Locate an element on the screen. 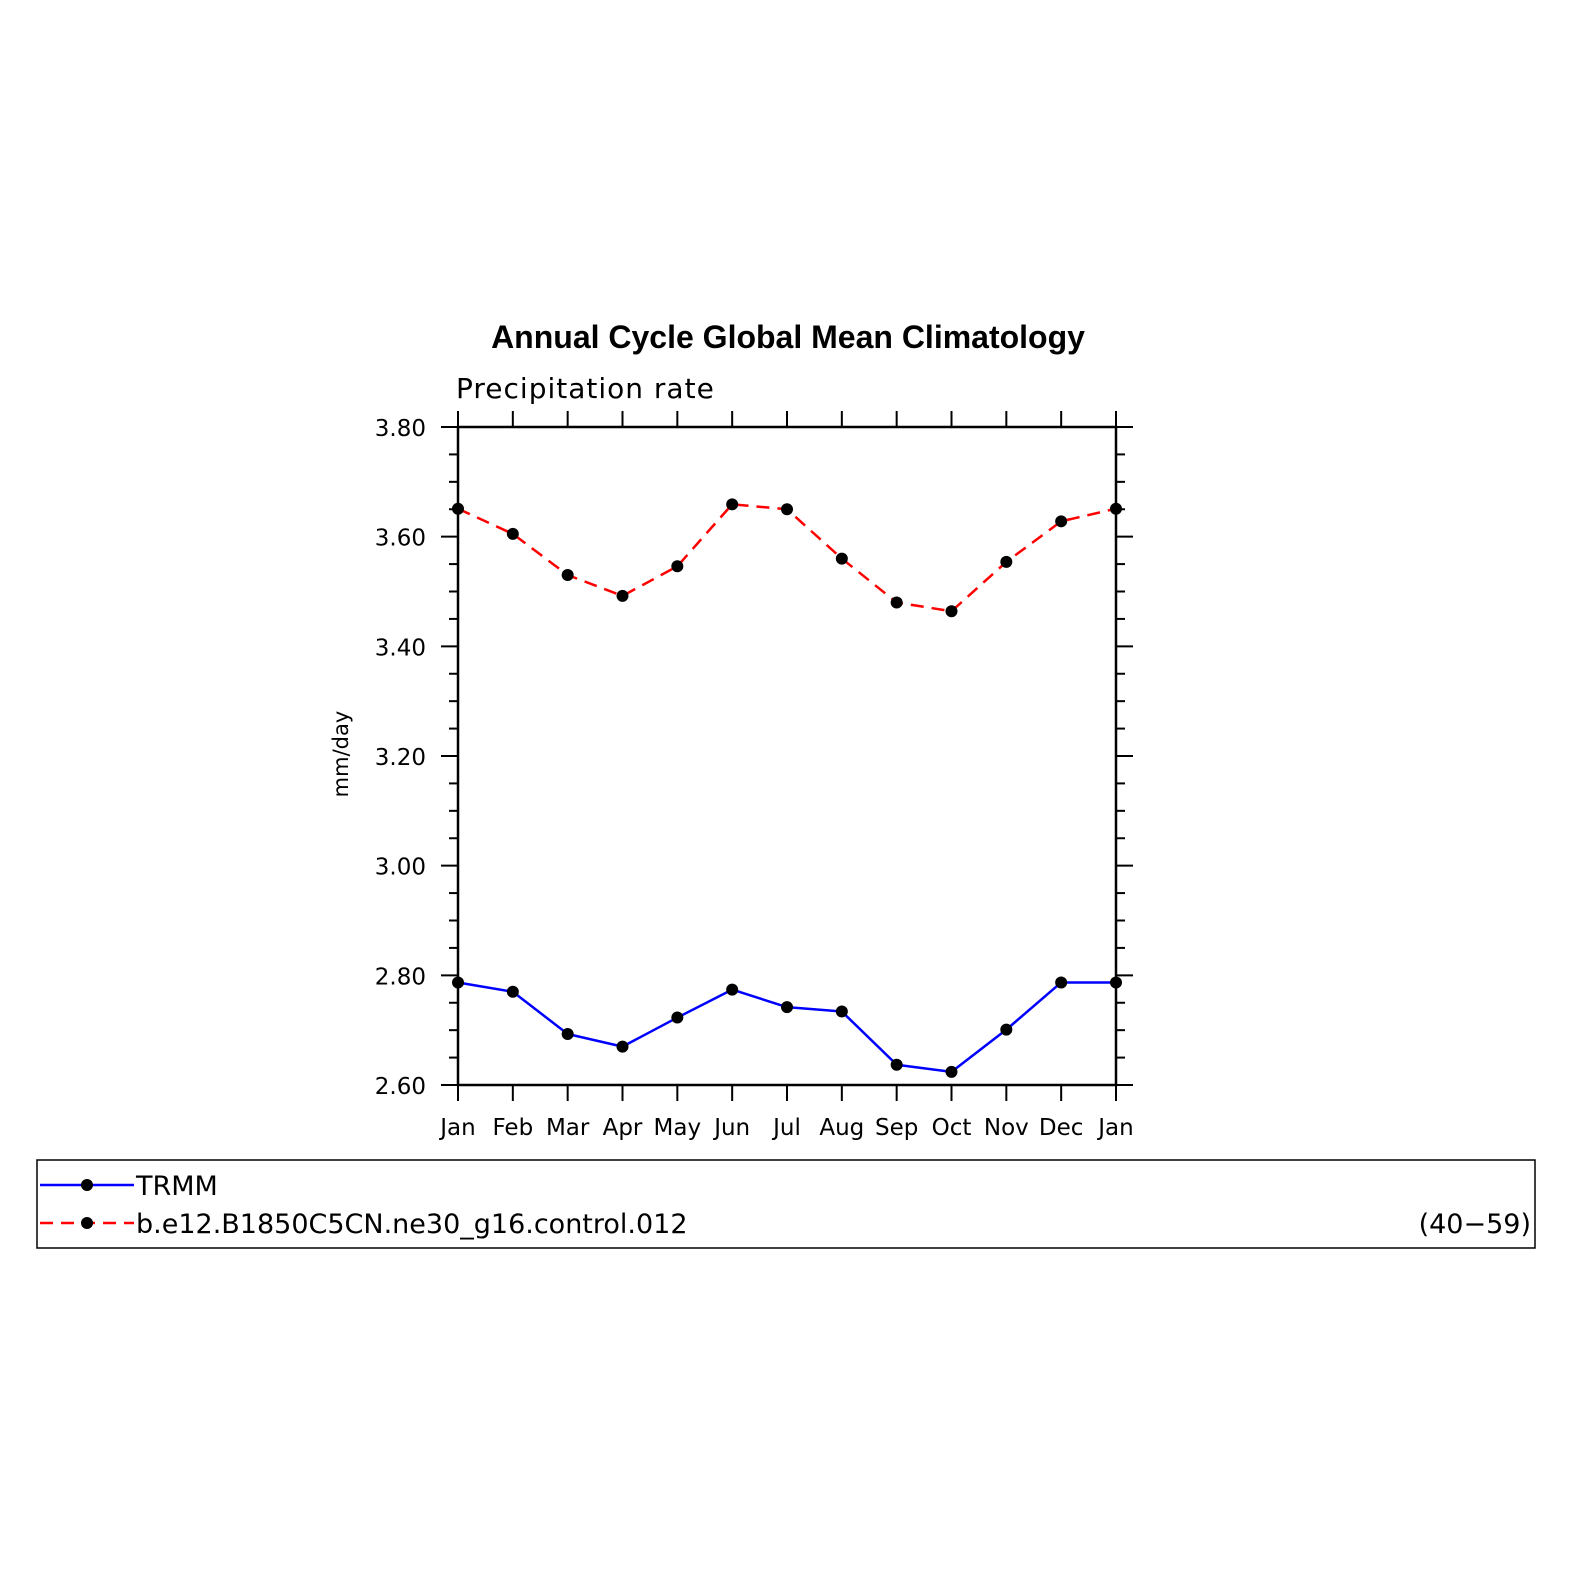 This screenshot has height=1575, width=1575. y-tick-label: 3.60 is located at coordinates (400, 539).